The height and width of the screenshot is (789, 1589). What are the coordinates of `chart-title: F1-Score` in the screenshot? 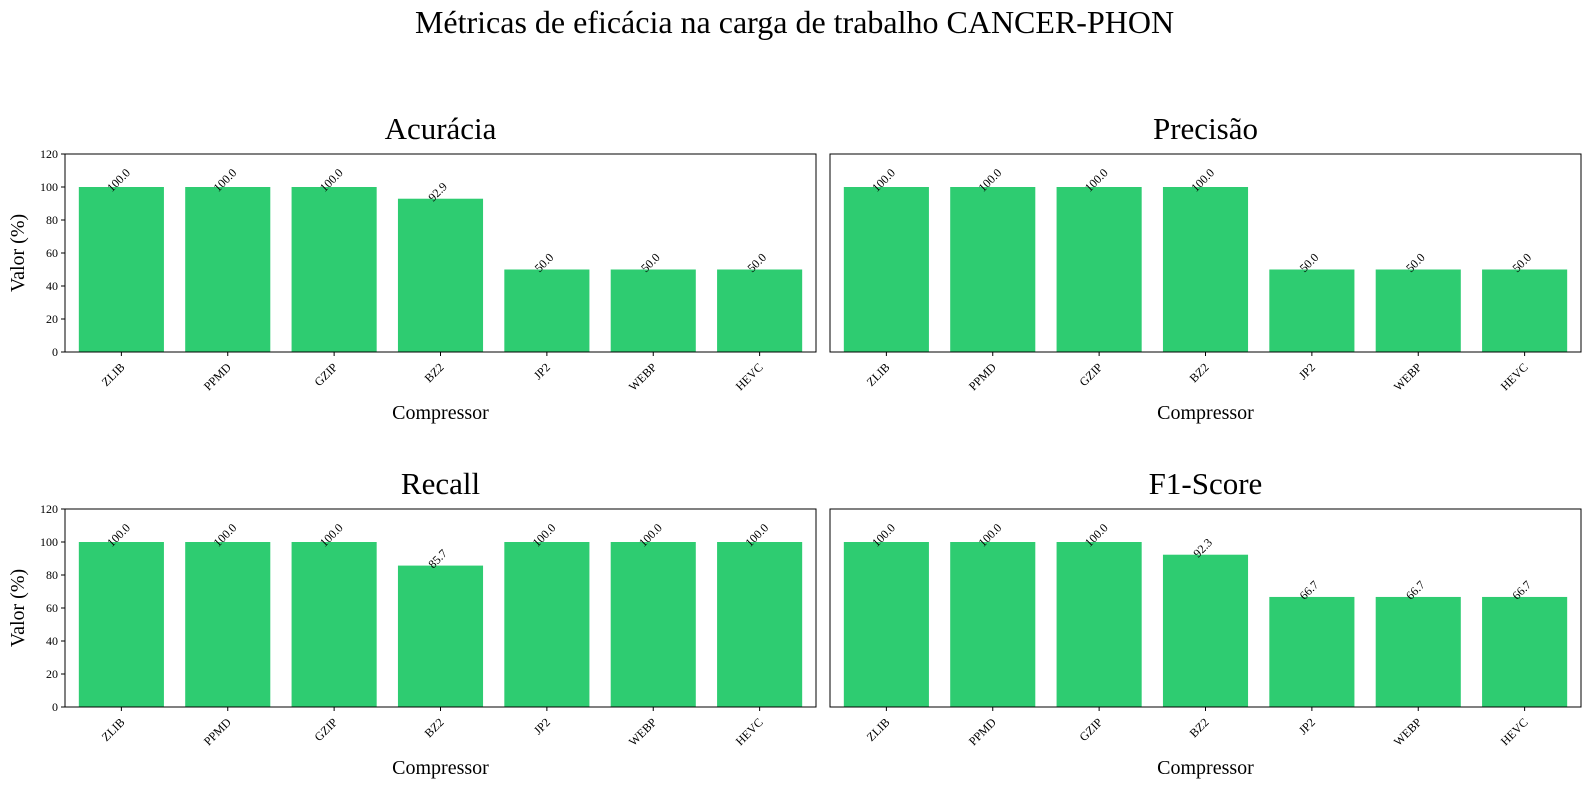 It's located at (1206, 483).